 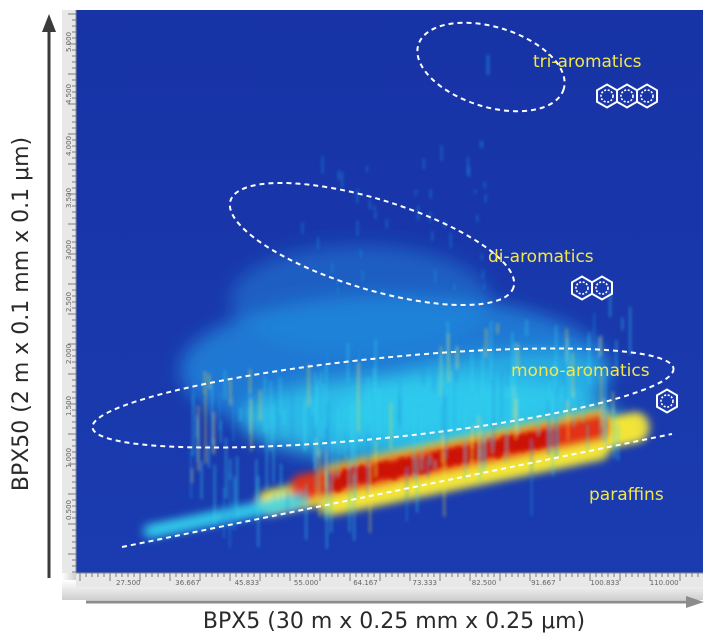 What do you see at coordinates (397, 490) in the screenshot?
I see `paraffin-trend-line` at bounding box center [397, 490].